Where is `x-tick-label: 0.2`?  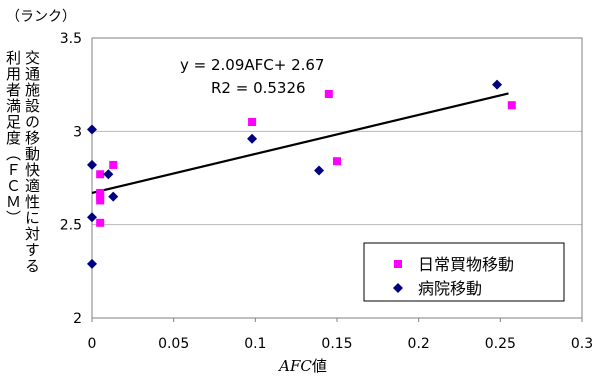
x-tick-label: 0.2 is located at coordinates (419, 344).